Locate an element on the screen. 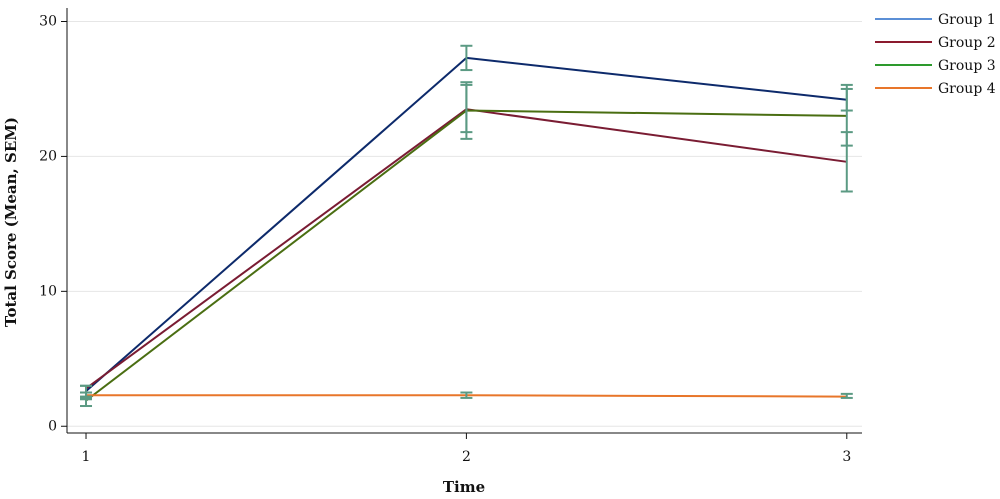 The width and height of the screenshot is (1000, 499). legend-label-2: Group 2 is located at coordinates (967, 43).